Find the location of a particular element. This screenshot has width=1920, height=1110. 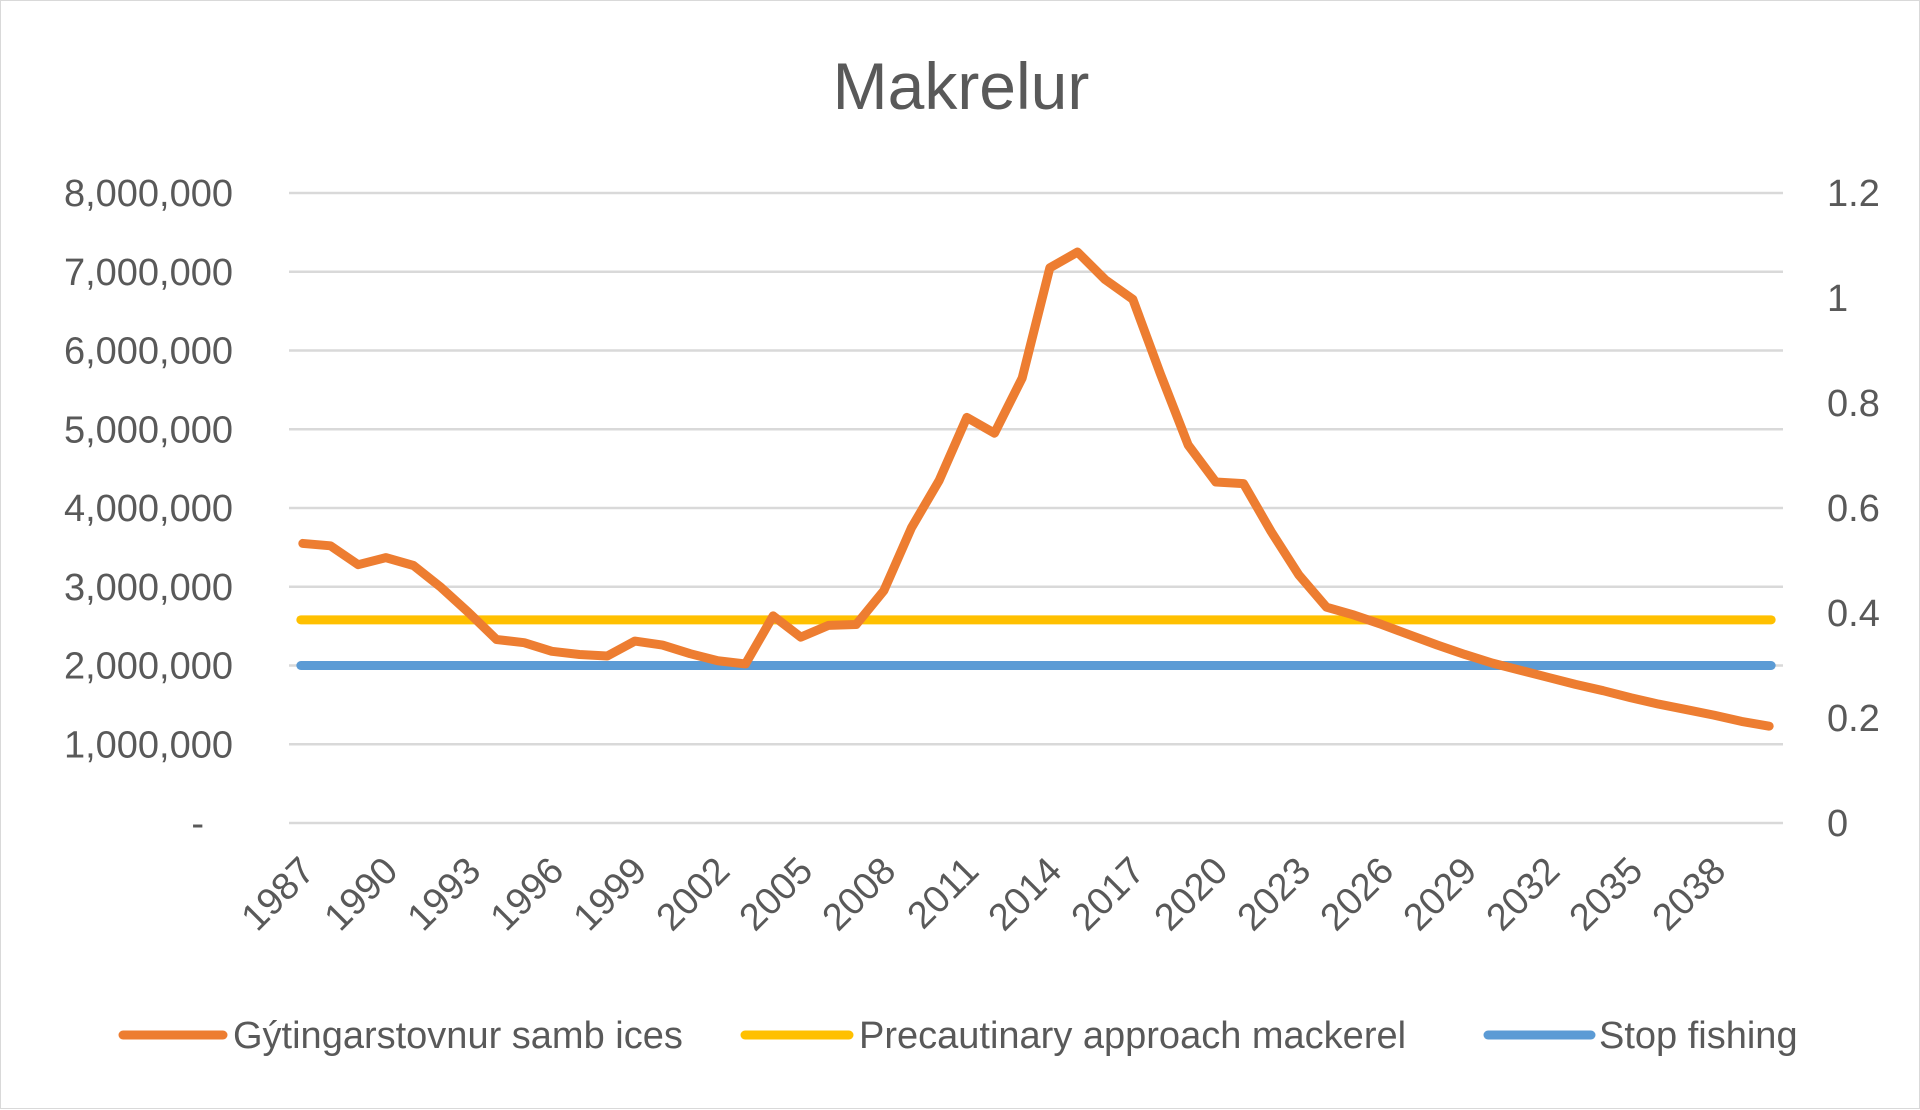

x-tick-label: 2008 is located at coordinates (859, 894).